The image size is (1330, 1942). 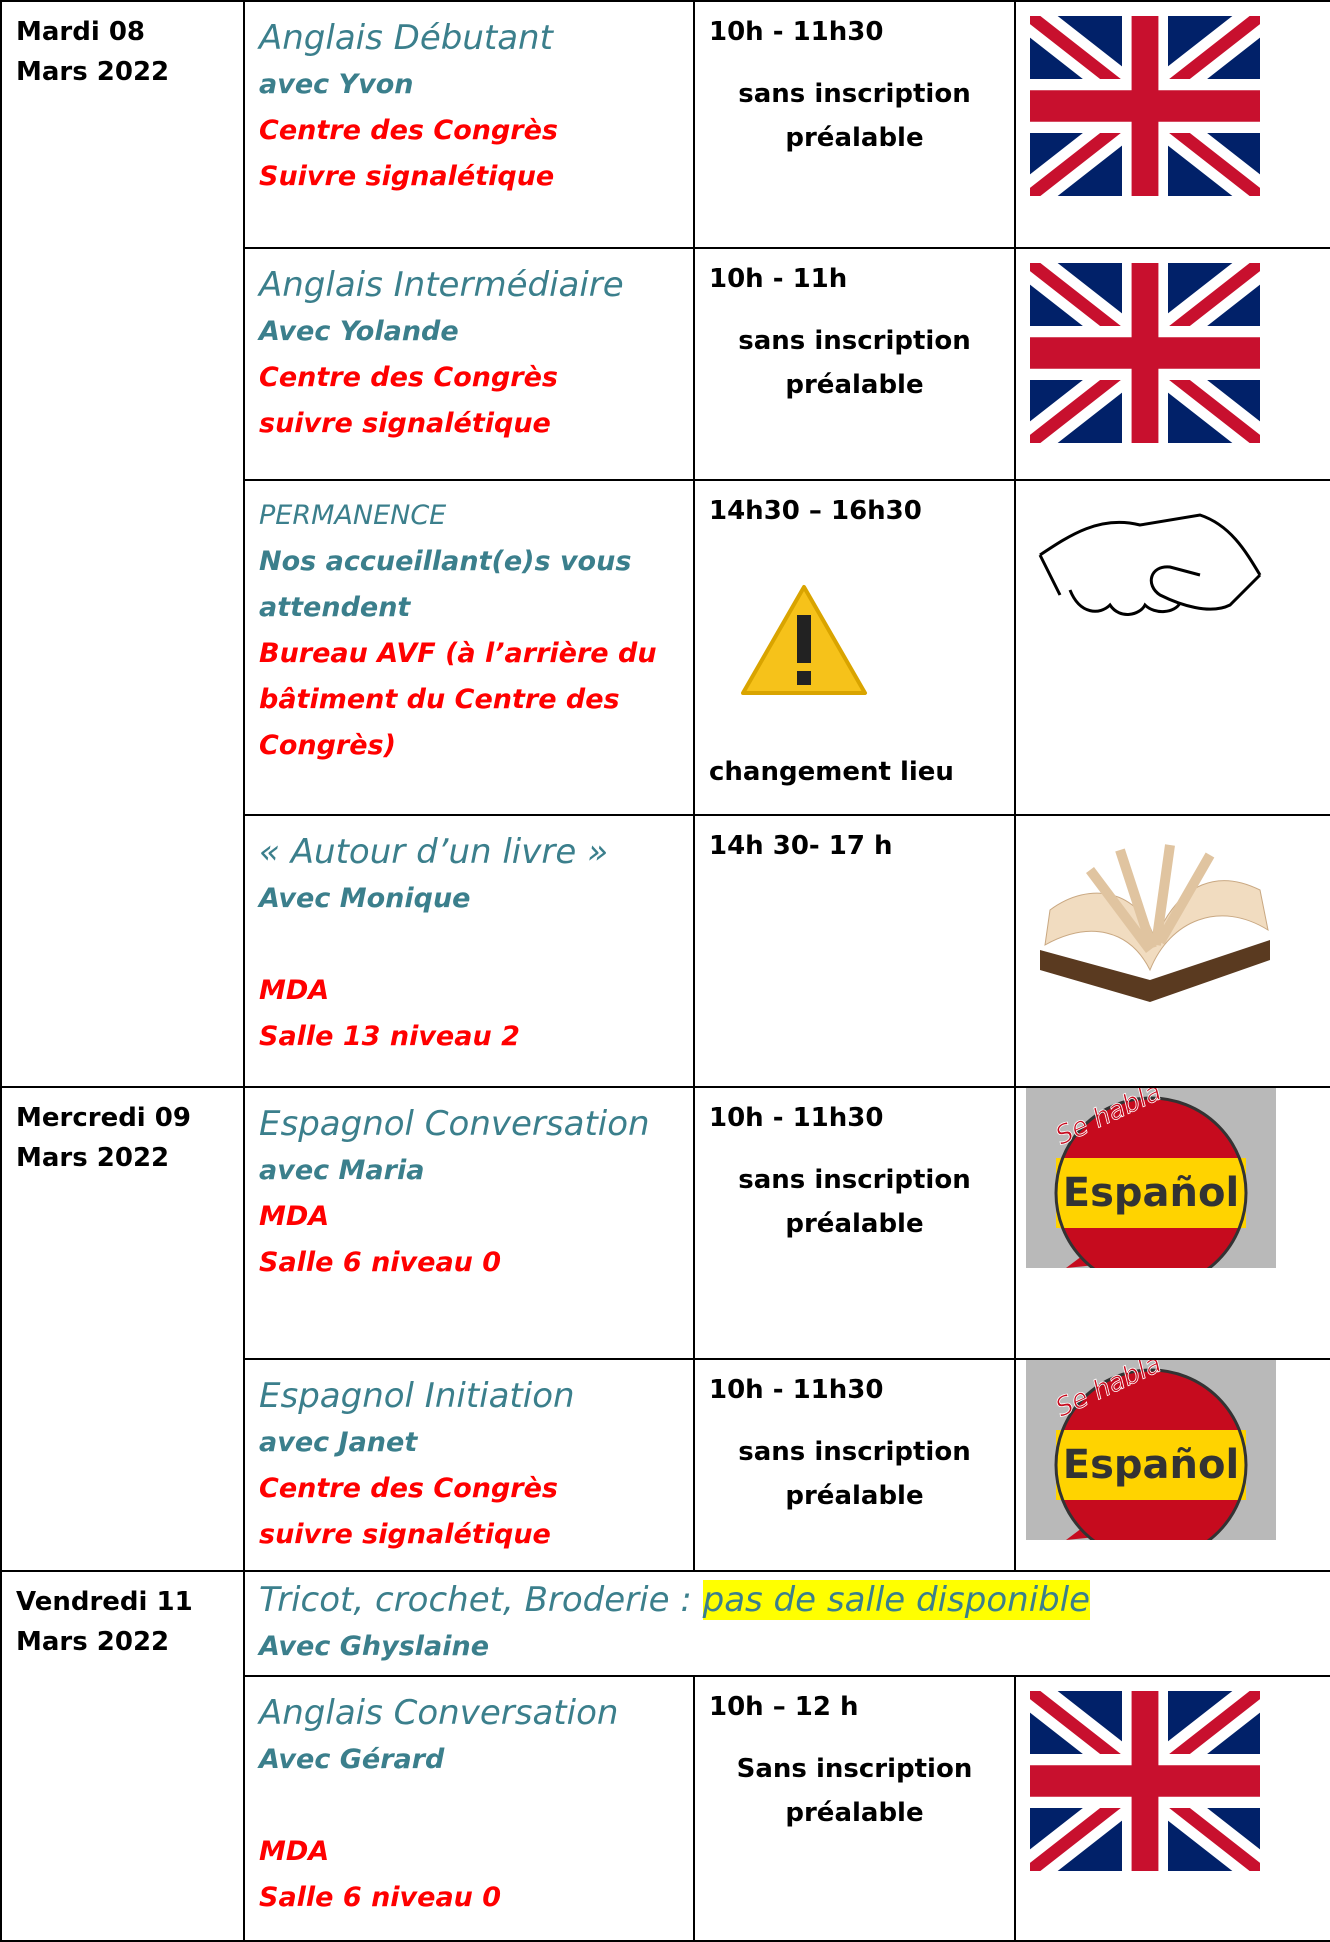 What do you see at coordinates (869, 647) in the screenshot?
I see `warning-icon` at bounding box center [869, 647].